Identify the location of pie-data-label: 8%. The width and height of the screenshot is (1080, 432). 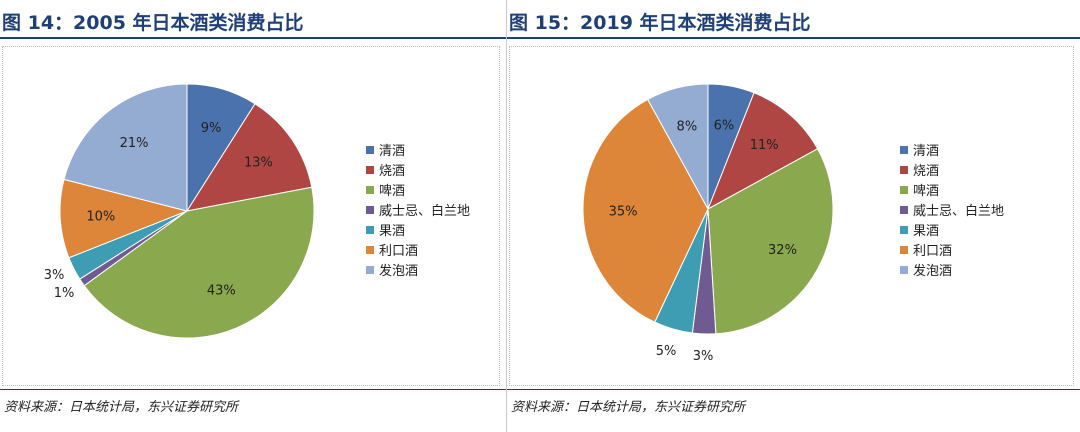
(687, 127).